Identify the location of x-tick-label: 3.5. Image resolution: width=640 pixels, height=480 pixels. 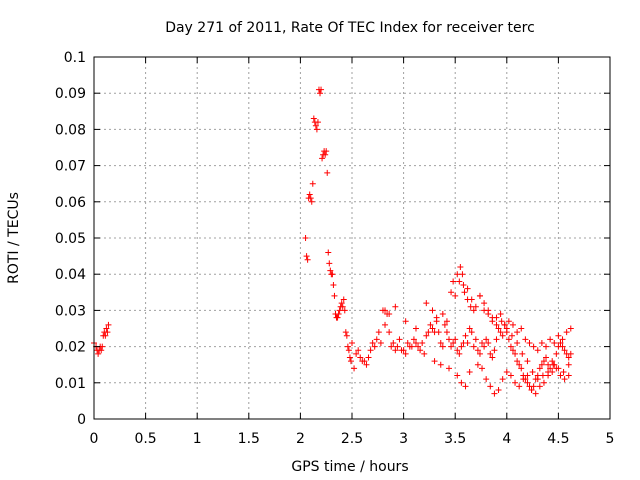
(455, 439).